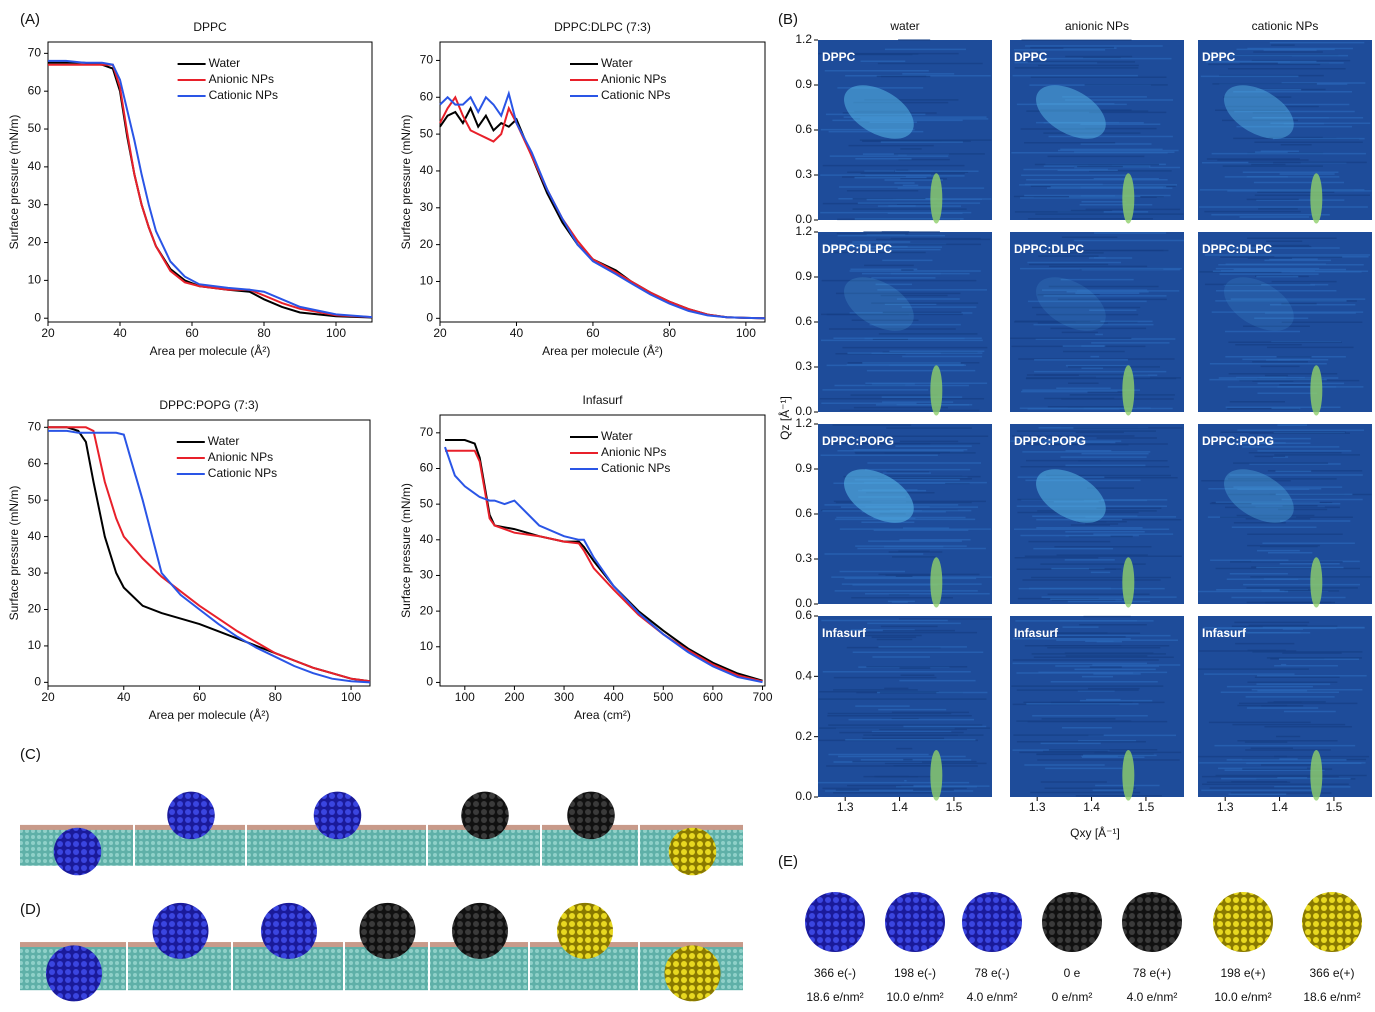 This screenshot has width=1375, height=1012. What do you see at coordinates (602, 715) in the screenshot?
I see `x-axis-label: Area (cm²)` at bounding box center [602, 715].